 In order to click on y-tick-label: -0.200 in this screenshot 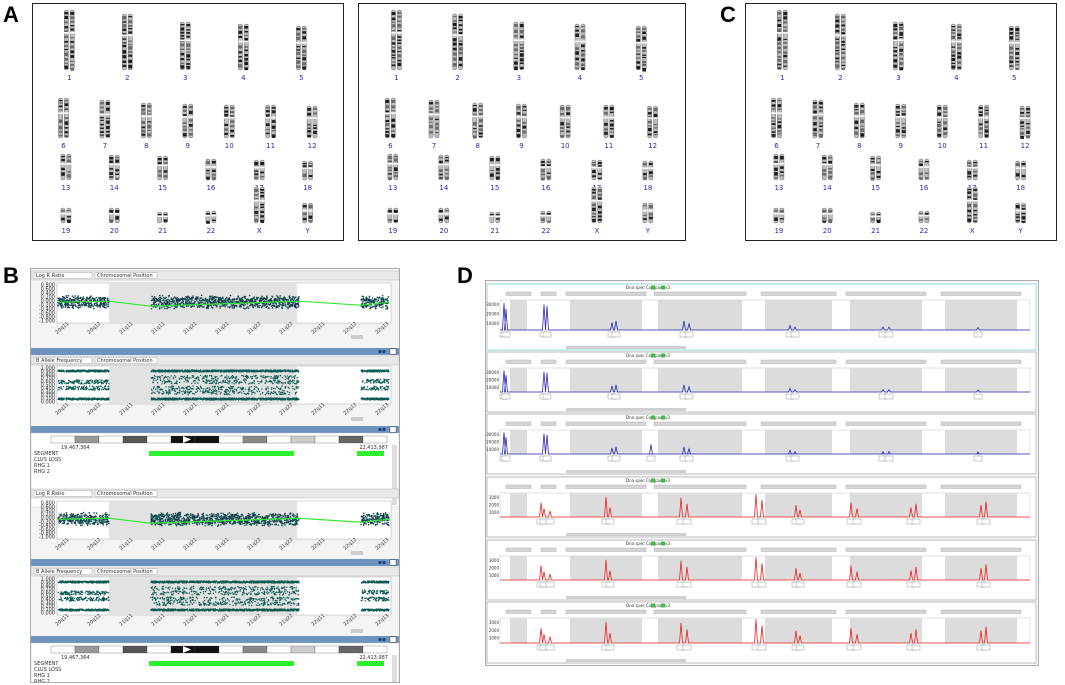, I will do `click(47, 522)`.